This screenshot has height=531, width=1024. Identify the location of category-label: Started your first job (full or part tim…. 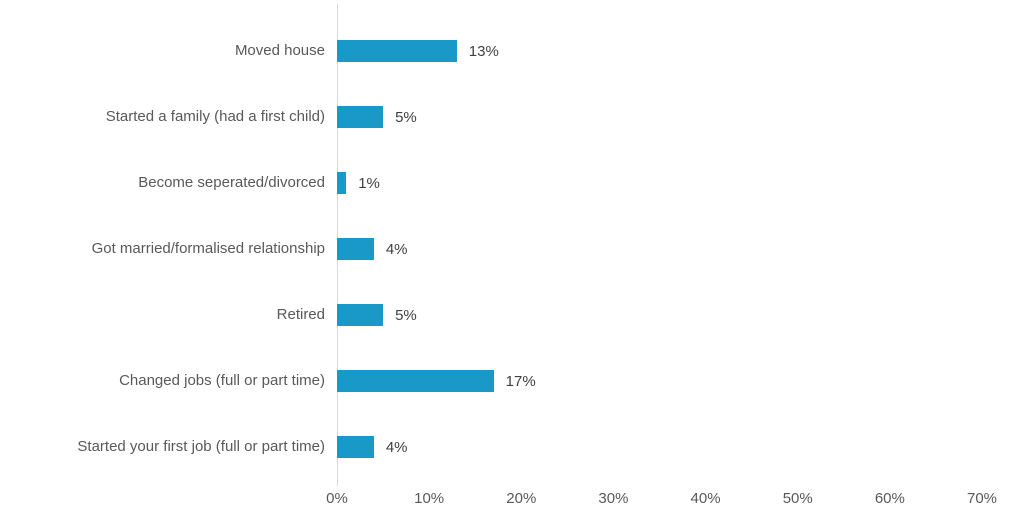
(201, 446).